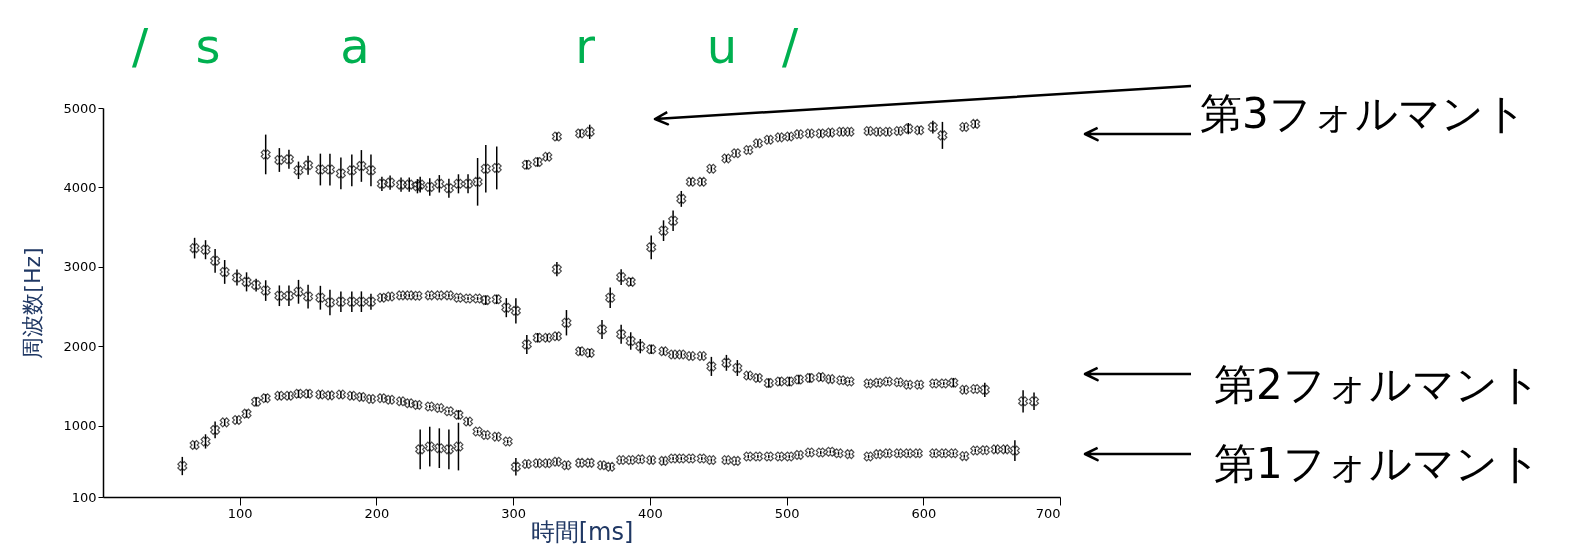 Image resolution: width=1593 pixels, height=550 pixels. I want to click on x-tick-label: 400, so click(650, 513).